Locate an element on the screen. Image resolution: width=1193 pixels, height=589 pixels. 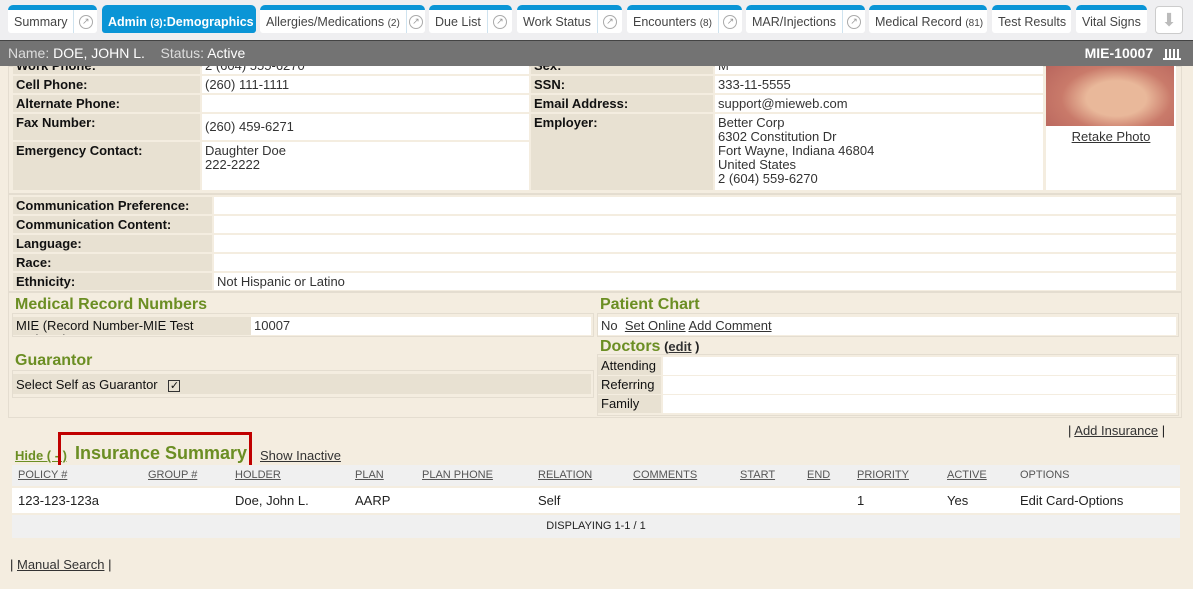
tab-summary: Summary ↗ is located at coordinates (52, 19).